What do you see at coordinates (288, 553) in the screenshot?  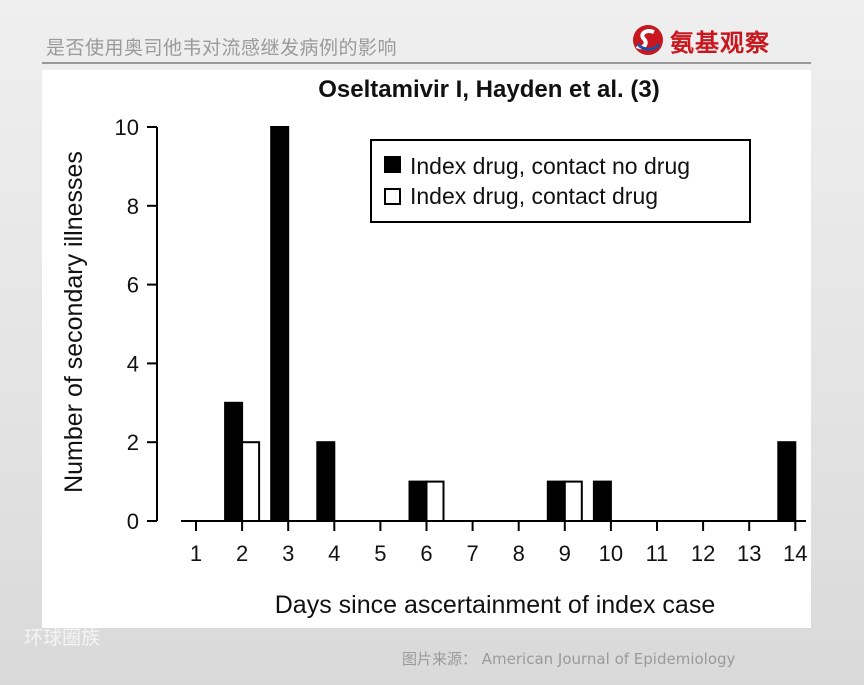 I see `x-tick-label: 3` at bounding box center [288, 553].